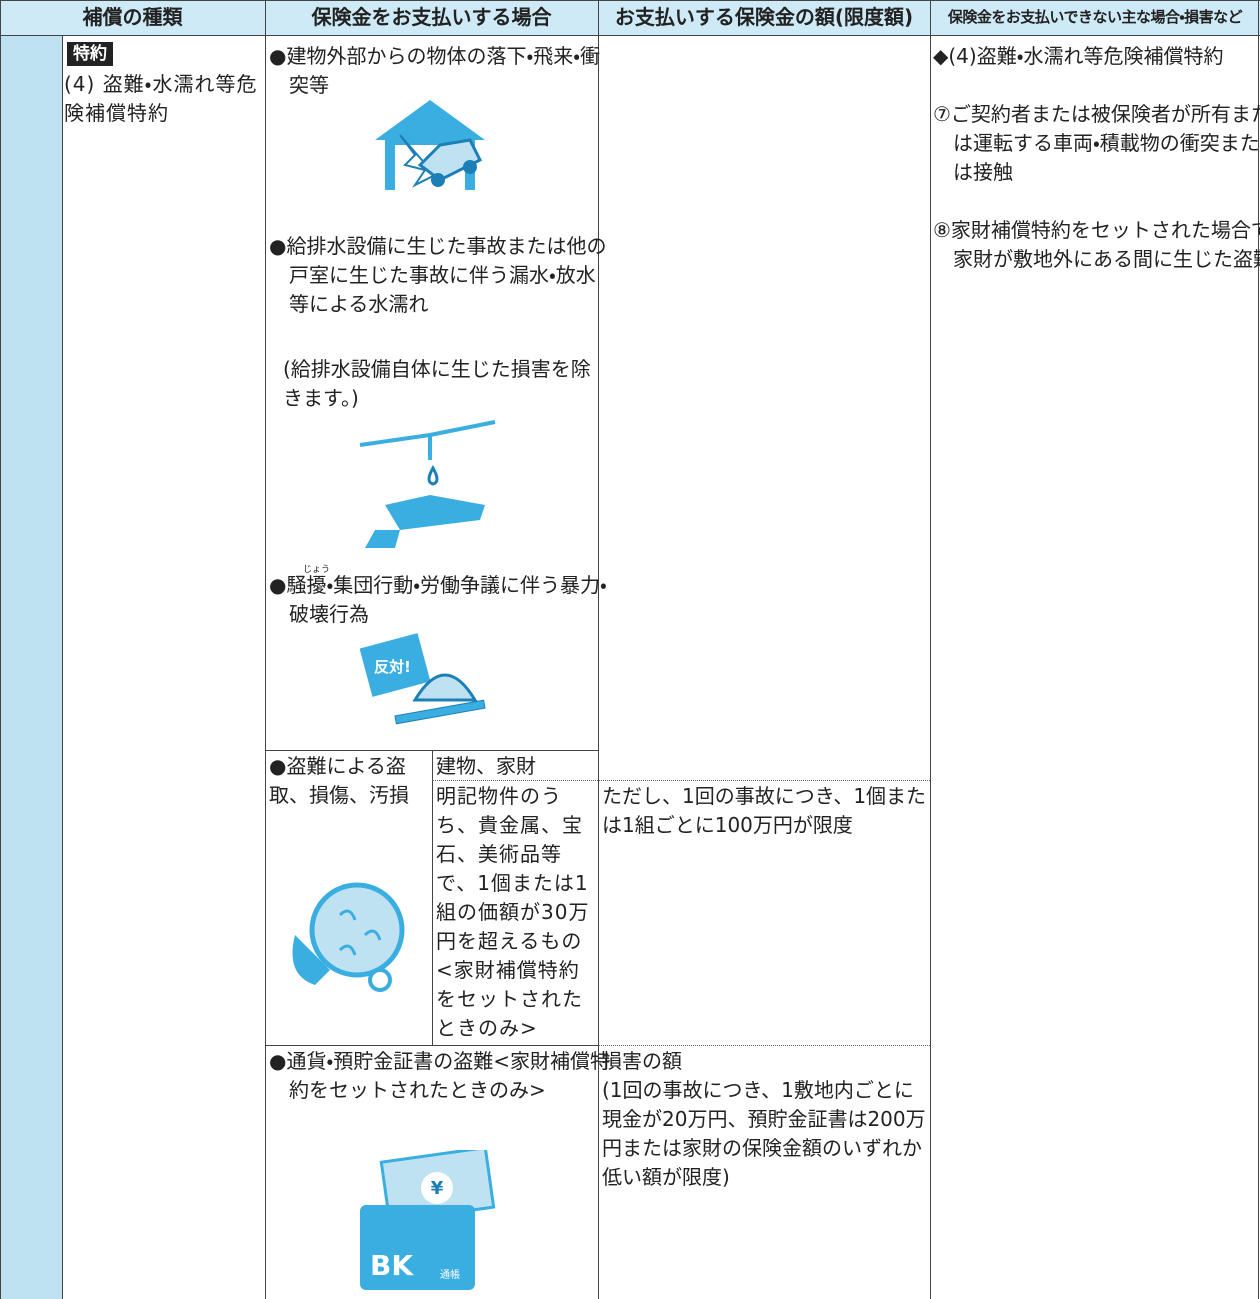 Image resolution: width=1260 pixels, height=1299 pixels. What do you see at coordinates (427, 484) in the screenshot?
I see `icon-water` at bounding box center [427, 484].